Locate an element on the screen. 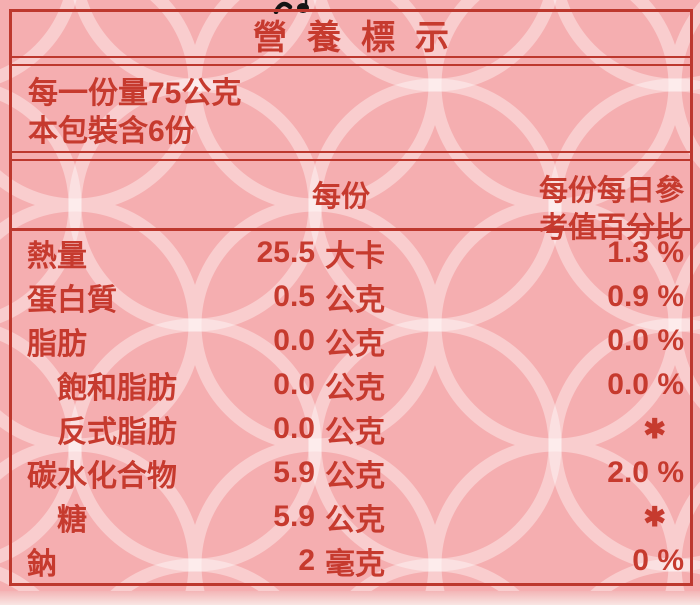  nutrient-name: 反式脂肪 is located at coordinates (117, 433).